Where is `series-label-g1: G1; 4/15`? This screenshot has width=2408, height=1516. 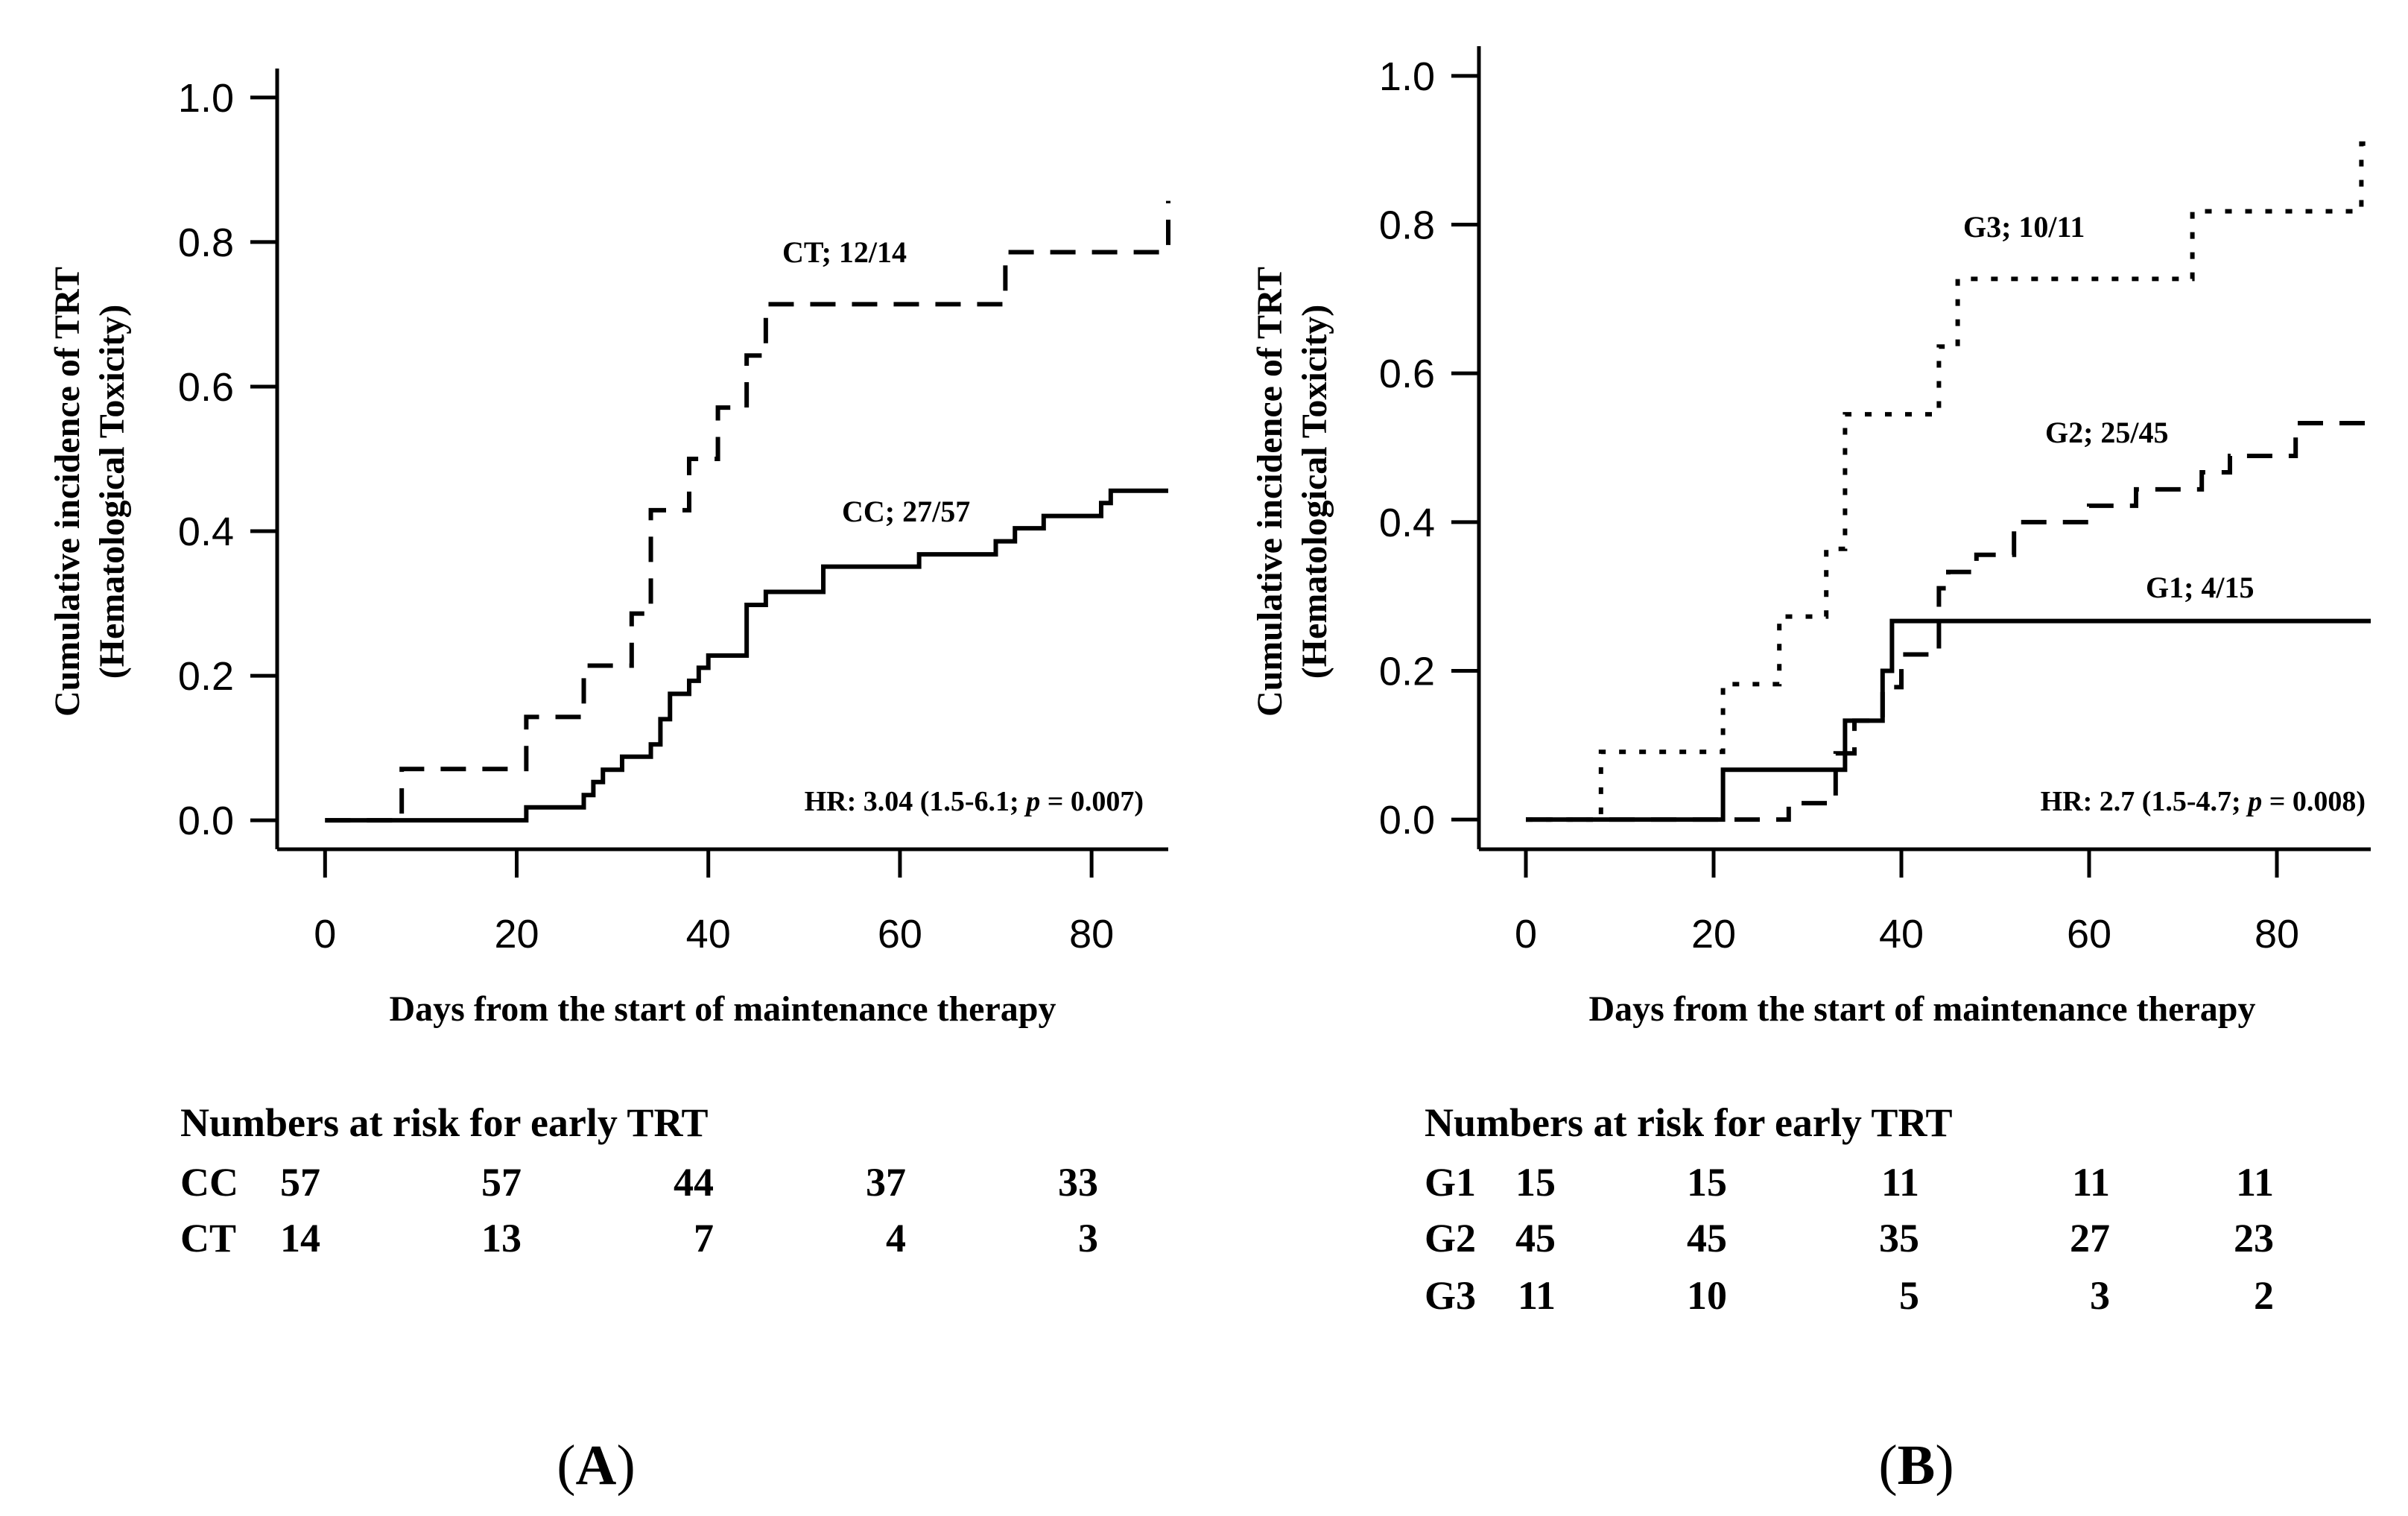
series-label-g1: G1; 4/15 is located at coordinates (2200, 587).